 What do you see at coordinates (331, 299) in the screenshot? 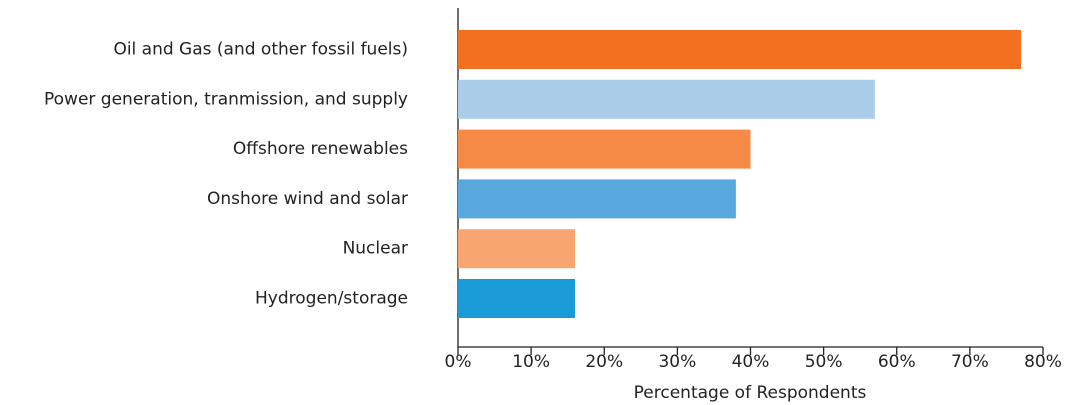
I see `y-tick-label: Hydrogen/storage` at bounding box center [331, 299].